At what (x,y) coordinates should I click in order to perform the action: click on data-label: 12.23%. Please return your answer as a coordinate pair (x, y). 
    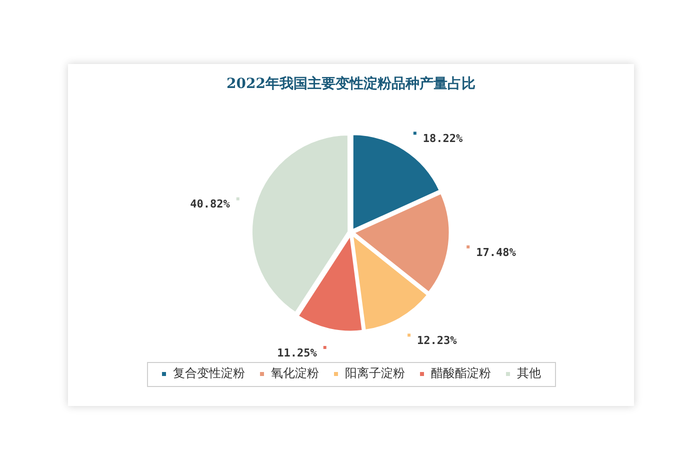
    Looking at the image, I should click on (437, 340).